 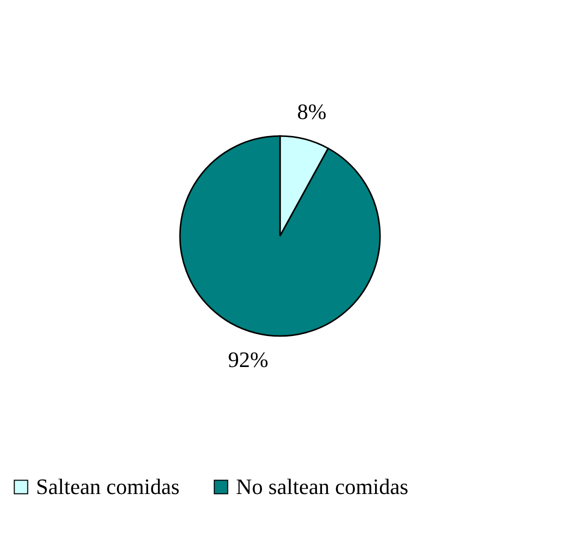 What do you see at coordinates (280, 236) in the screenshot?
I see `pie-slice` at bounding box center [280, 236].